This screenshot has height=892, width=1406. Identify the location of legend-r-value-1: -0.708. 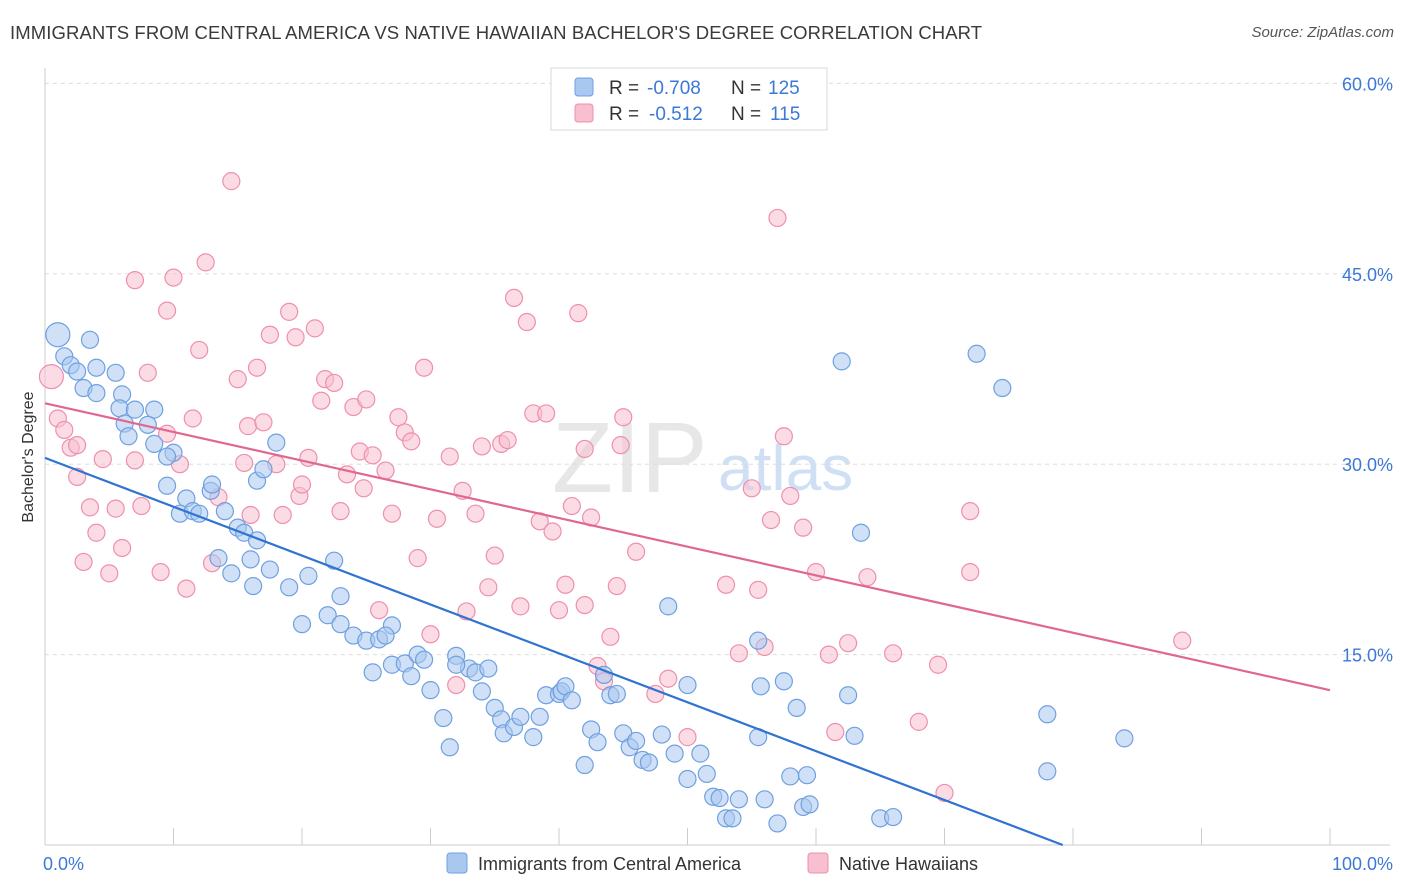
(674, 88).